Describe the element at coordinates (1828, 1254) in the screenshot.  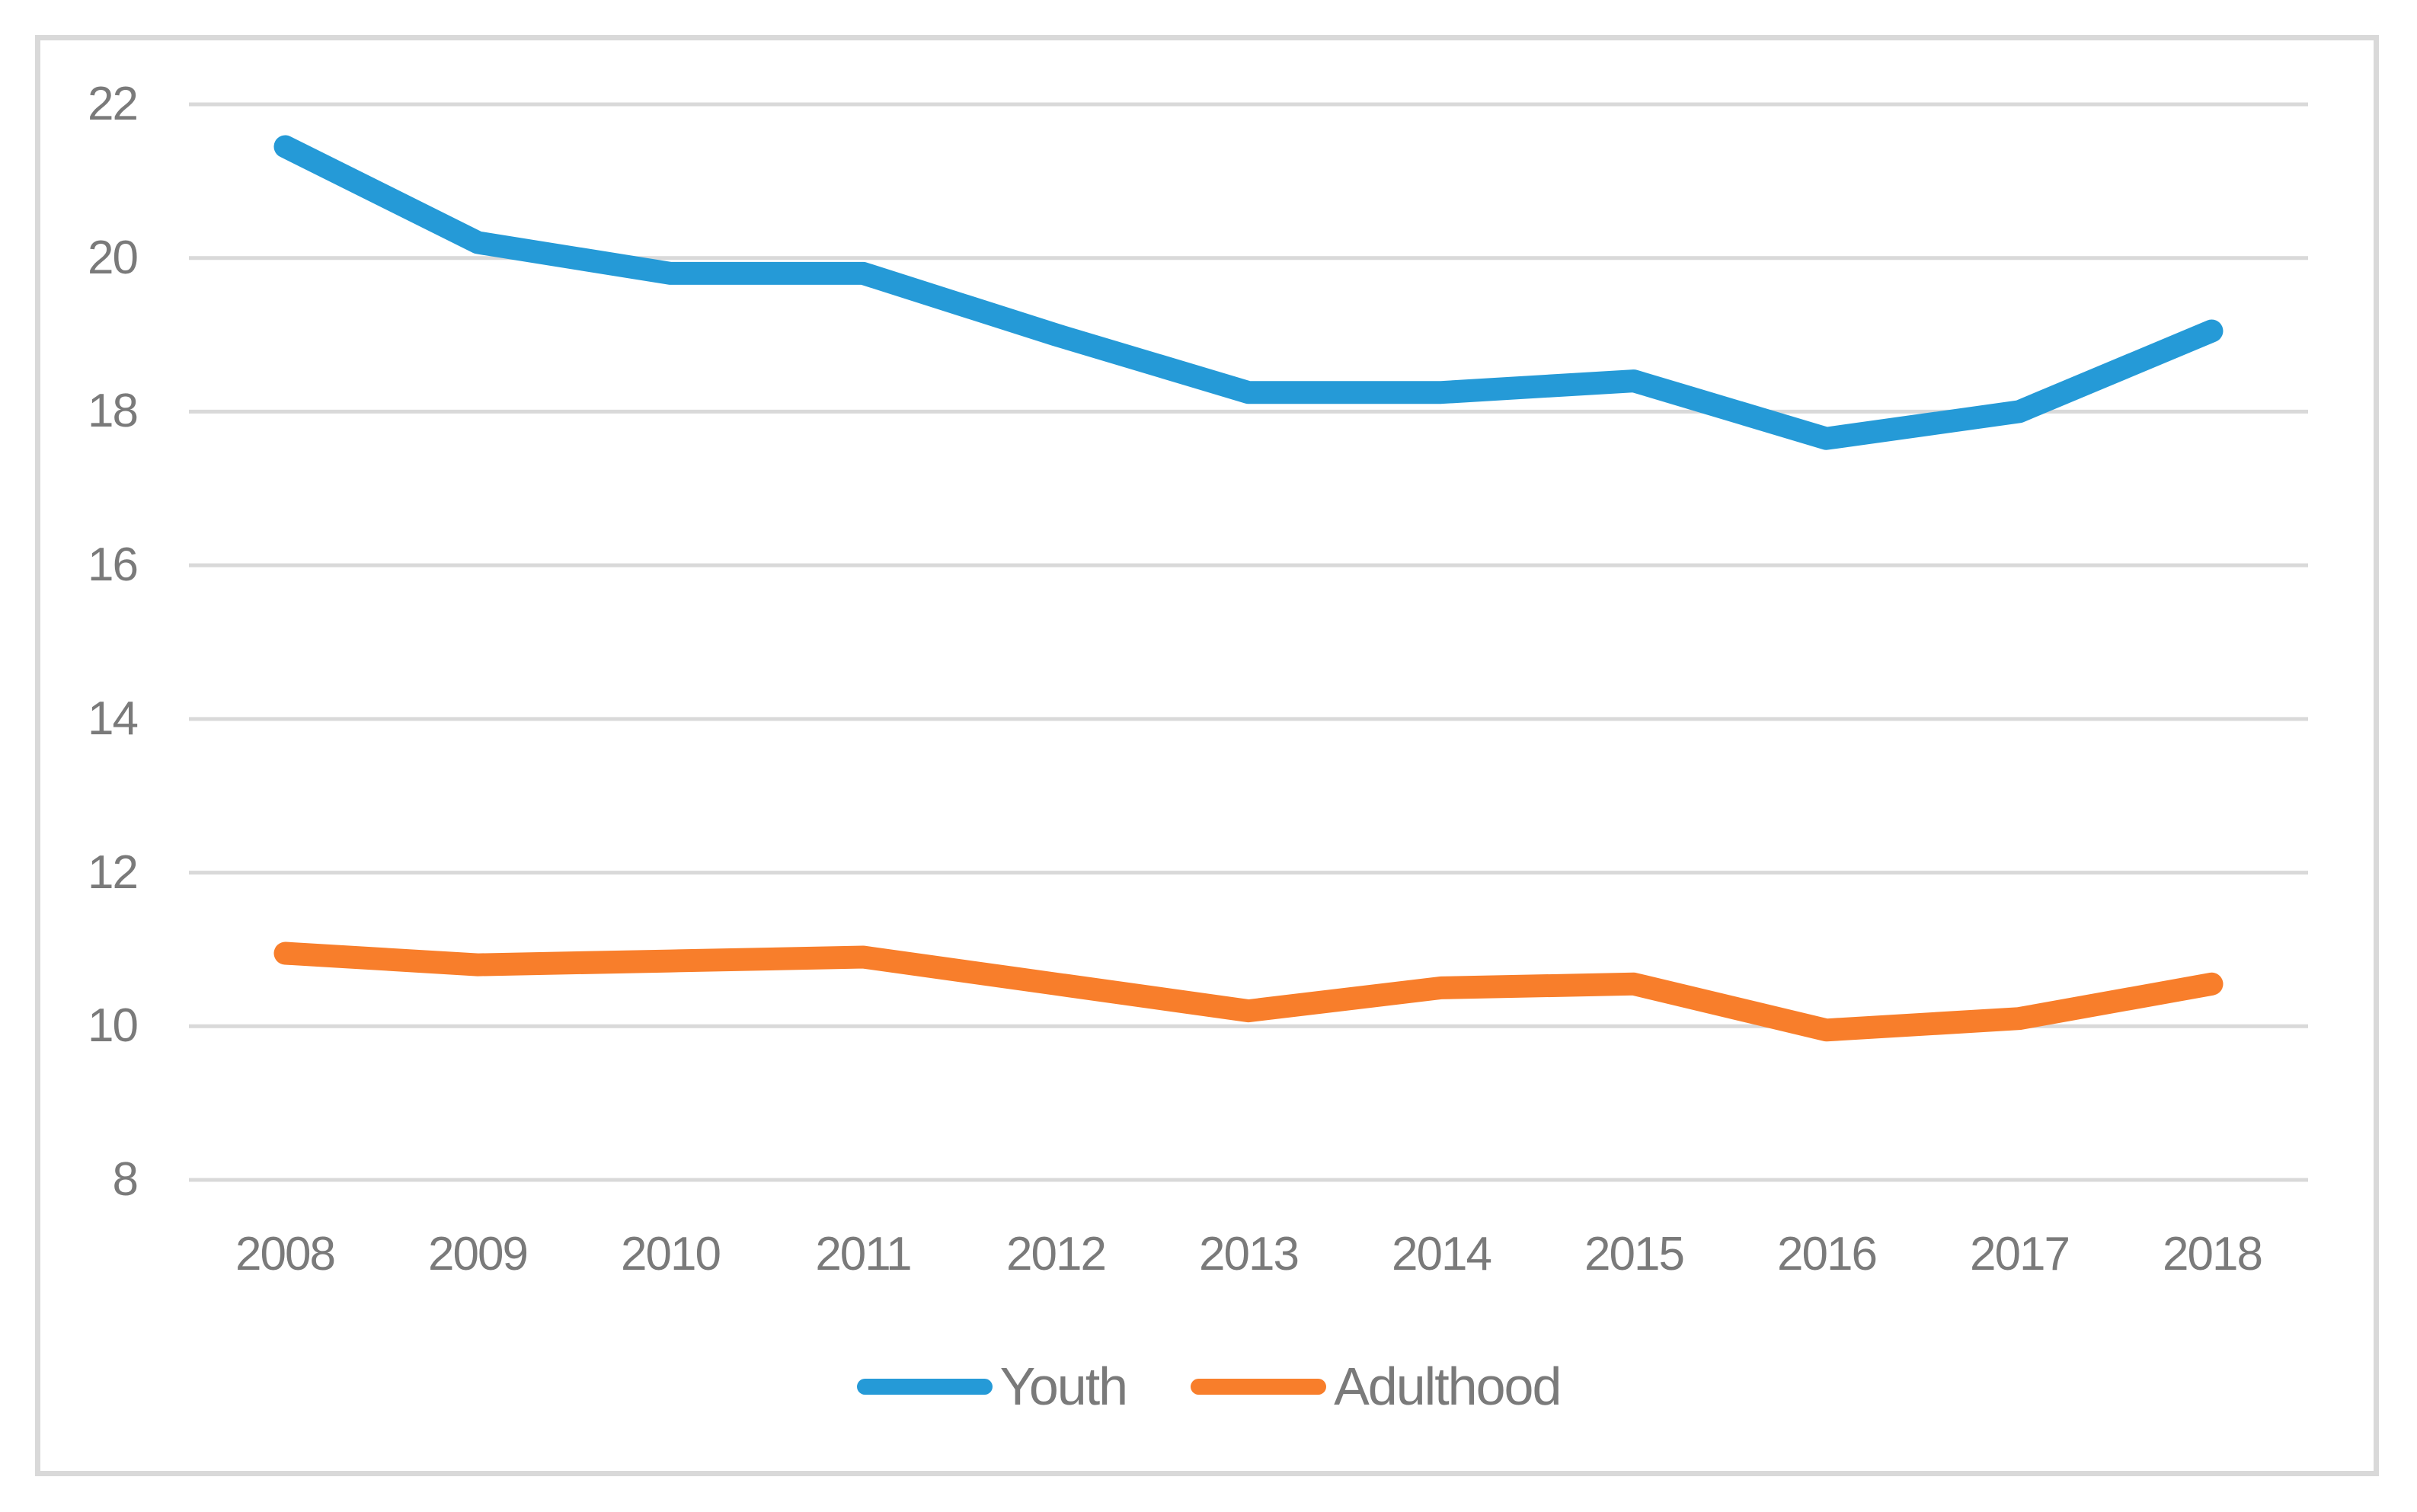
I see `x-axis-tick-label-2016: 2016` at that location.